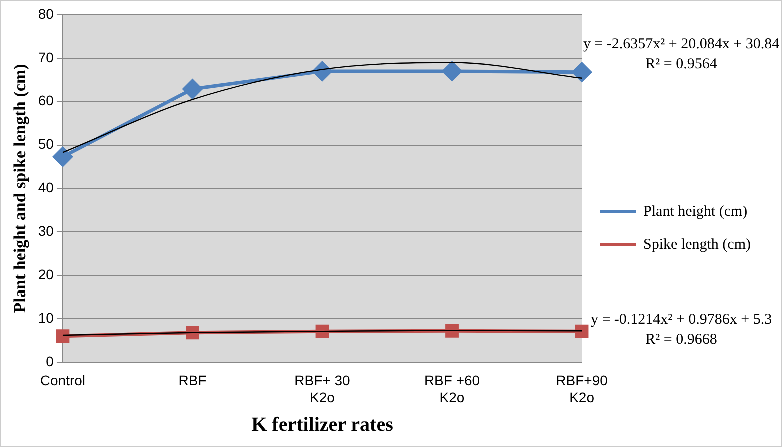 This screenshot has height=447, width=782. What do you see at coordinates (681, 330) in the screenshot?
I see `text: y = -0.1214x² + 0.9786x + 5.3 R² = 0.9668` at bounding box center [681, 330].